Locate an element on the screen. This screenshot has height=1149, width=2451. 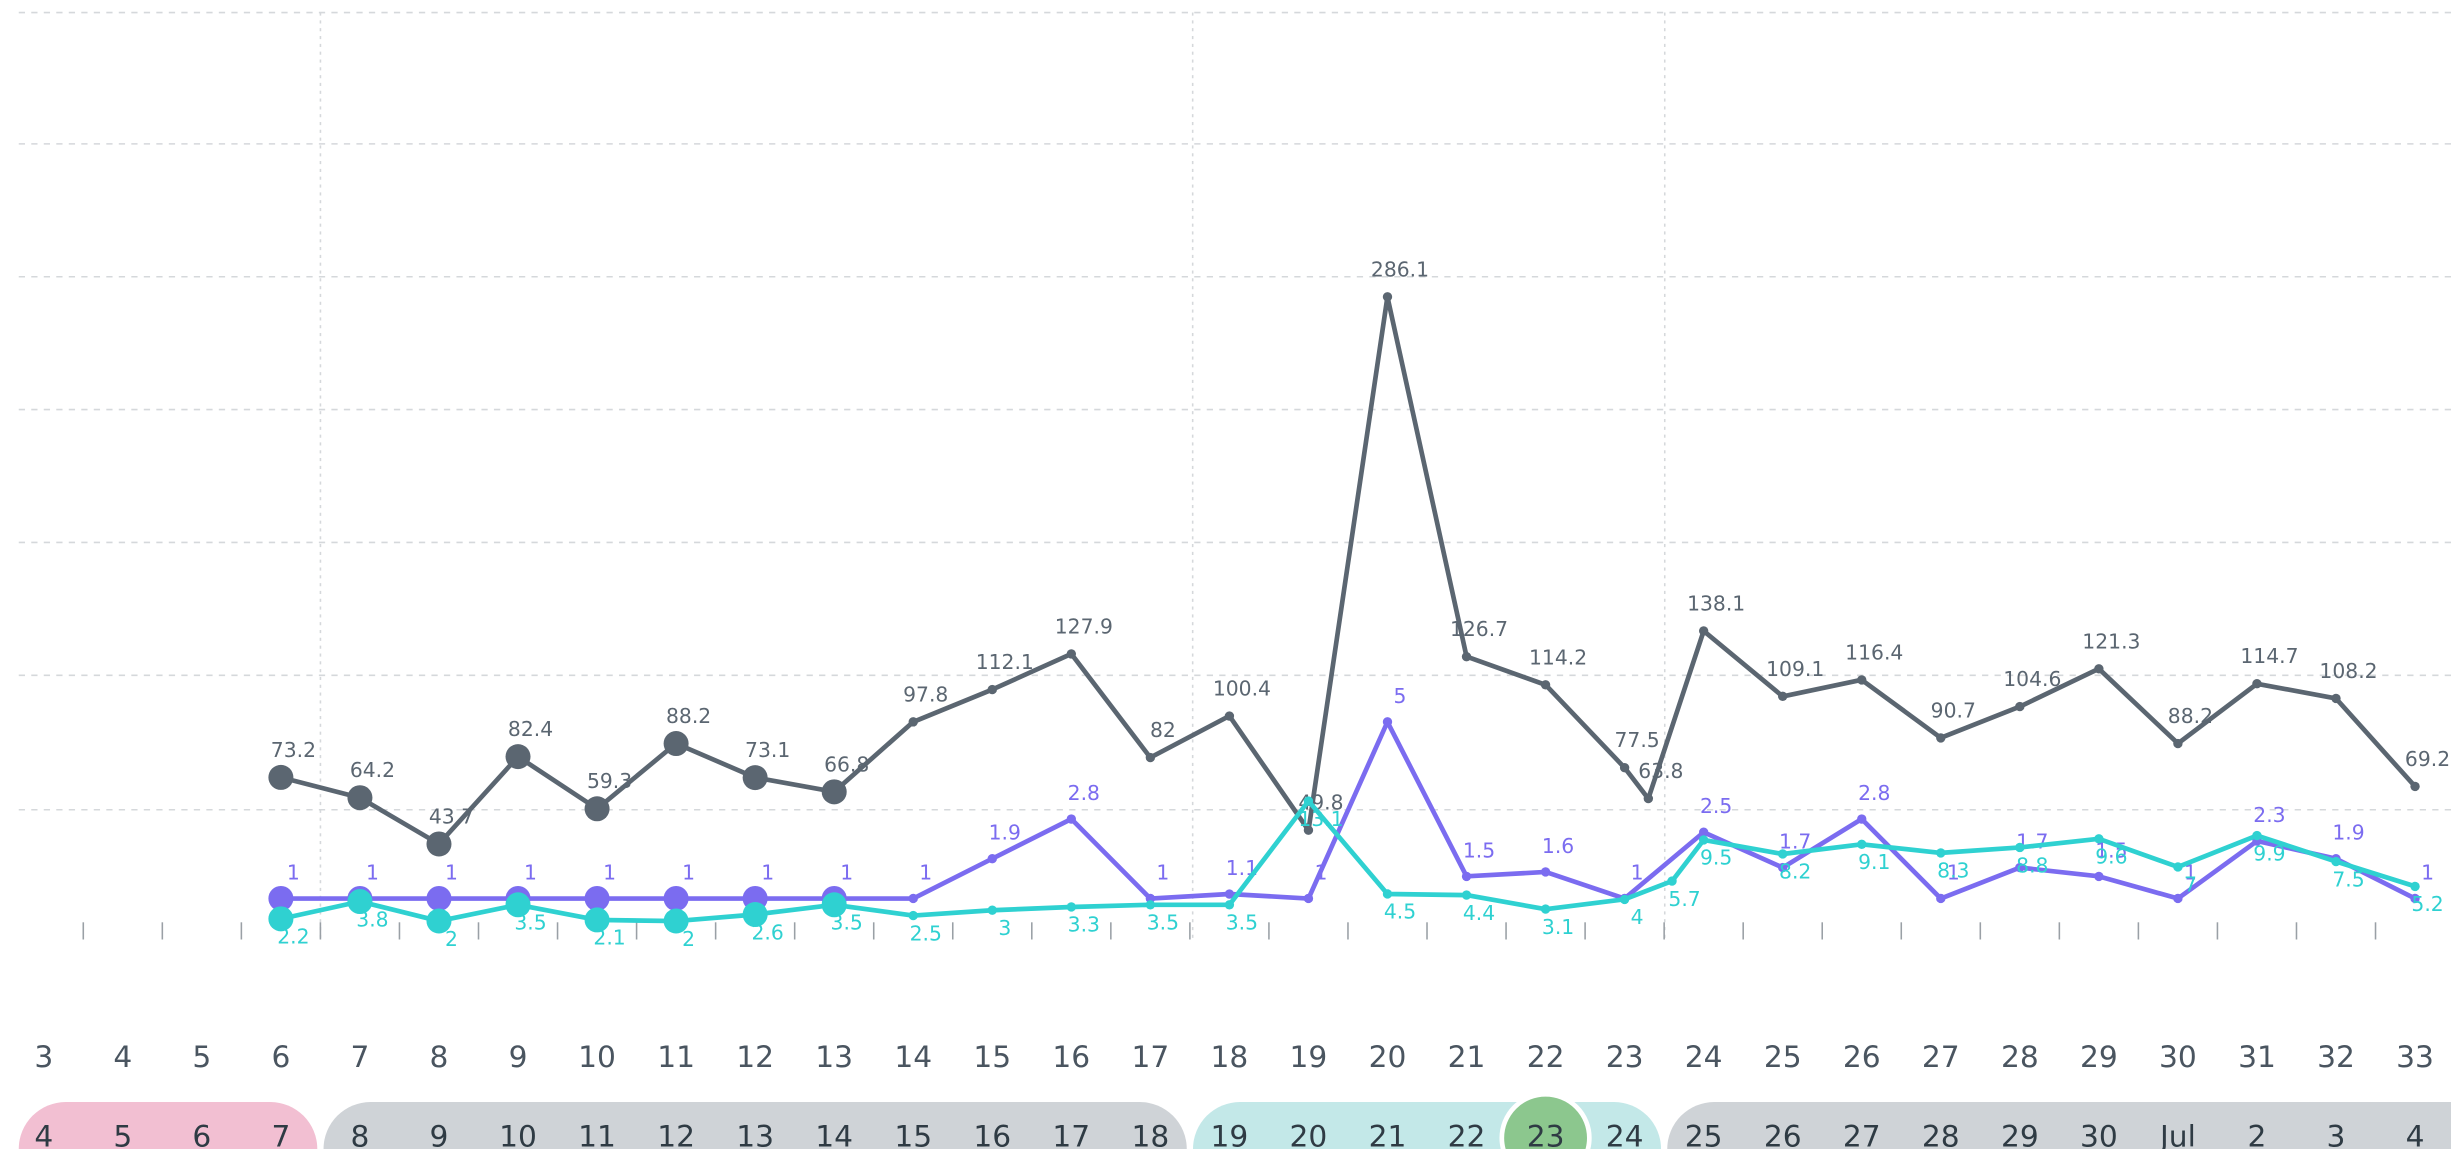
value-label: 82.4 is located at coordinates (530, 729).